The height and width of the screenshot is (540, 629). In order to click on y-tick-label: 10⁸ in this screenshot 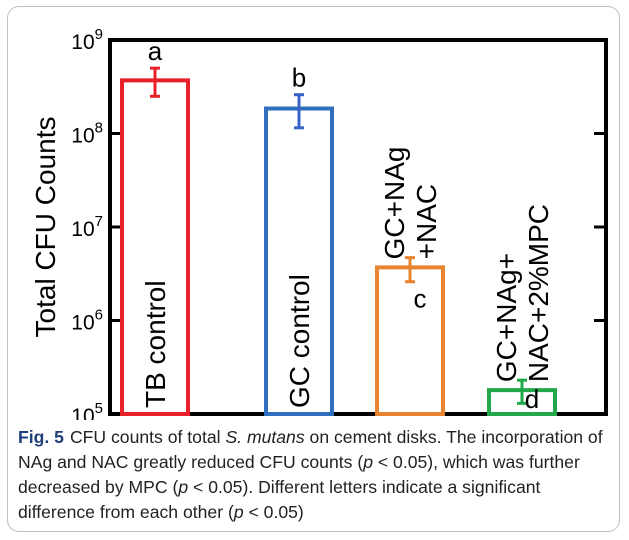, I will do `click(87, 134)`.